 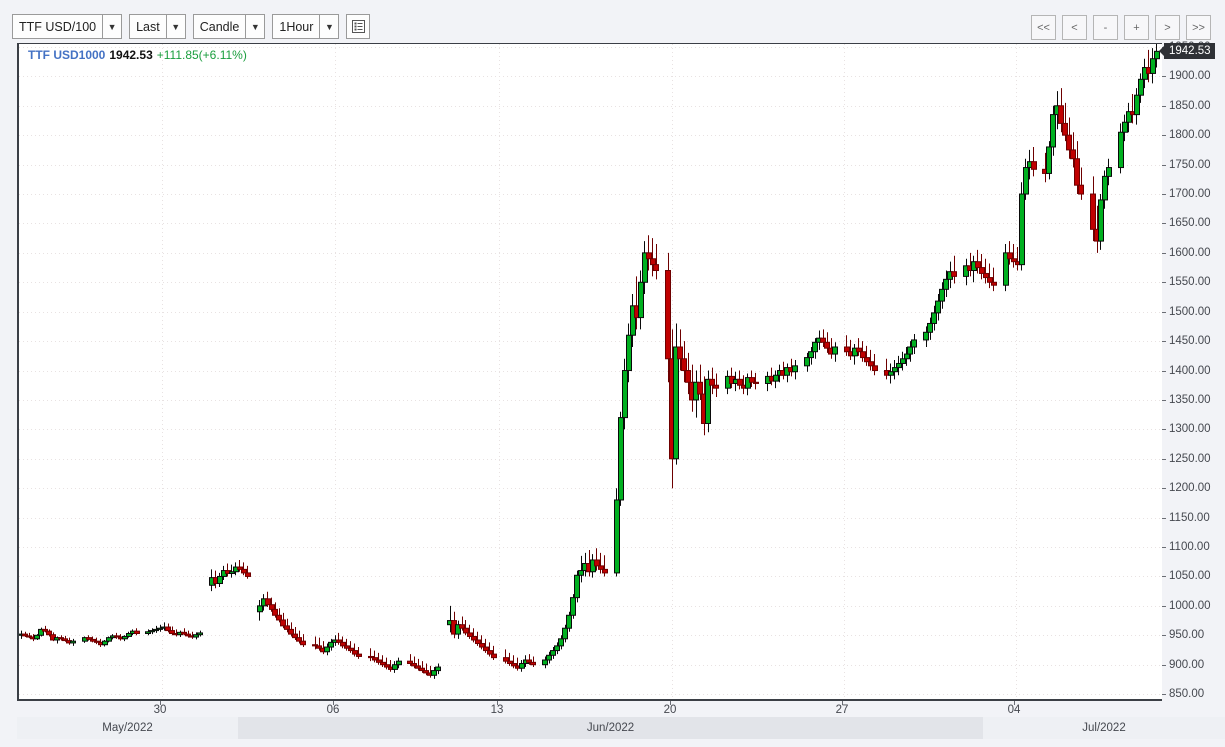 I want to click on month-band-segment: Jun/2022, so click(x=610, y=728).